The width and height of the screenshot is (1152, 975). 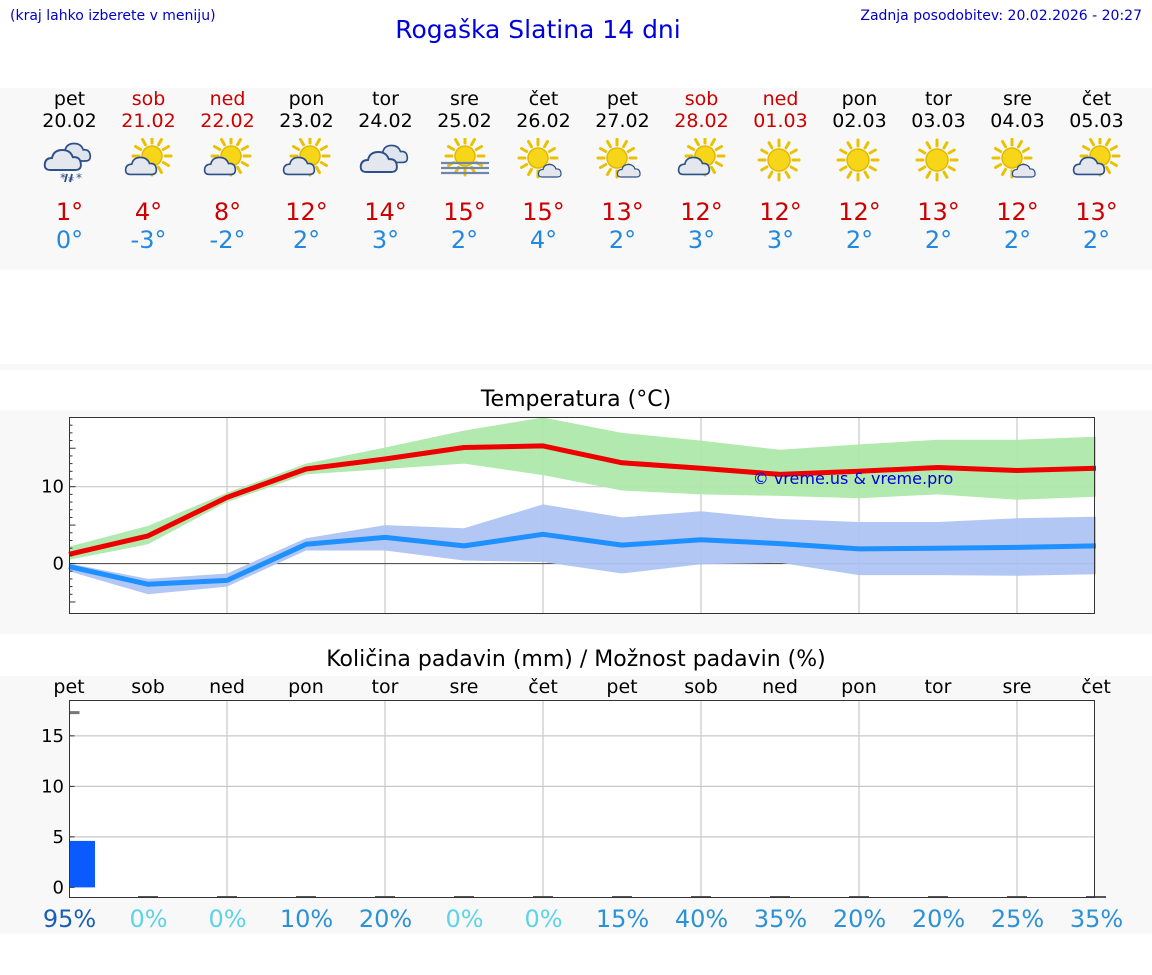 What do you see at coordinates (622, 121) in the screenshot?
I see `day-date: 27.02` at bounding box center [622, 121].